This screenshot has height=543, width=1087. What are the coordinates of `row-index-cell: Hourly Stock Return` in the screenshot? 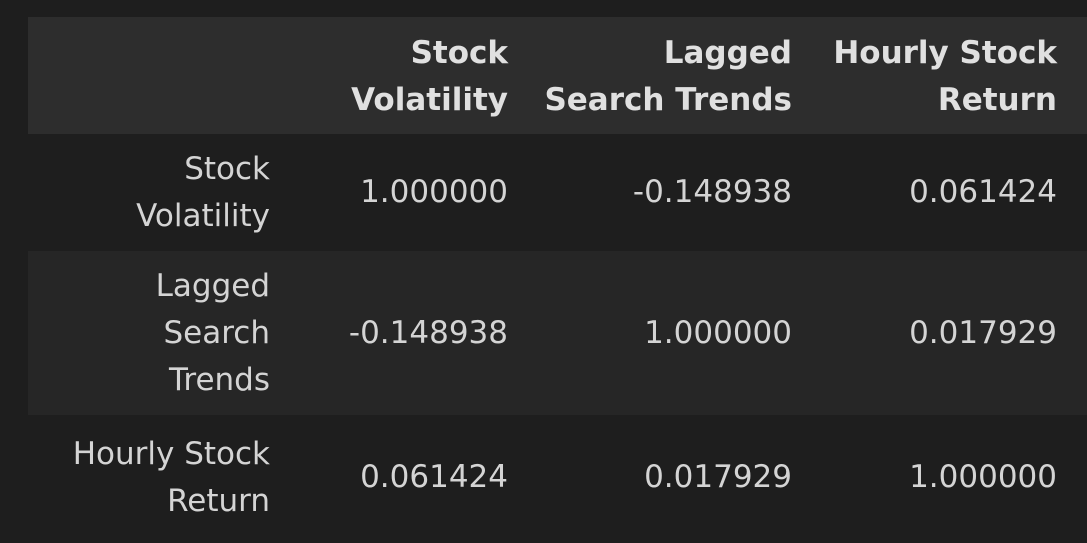 It's located at (155, 477).